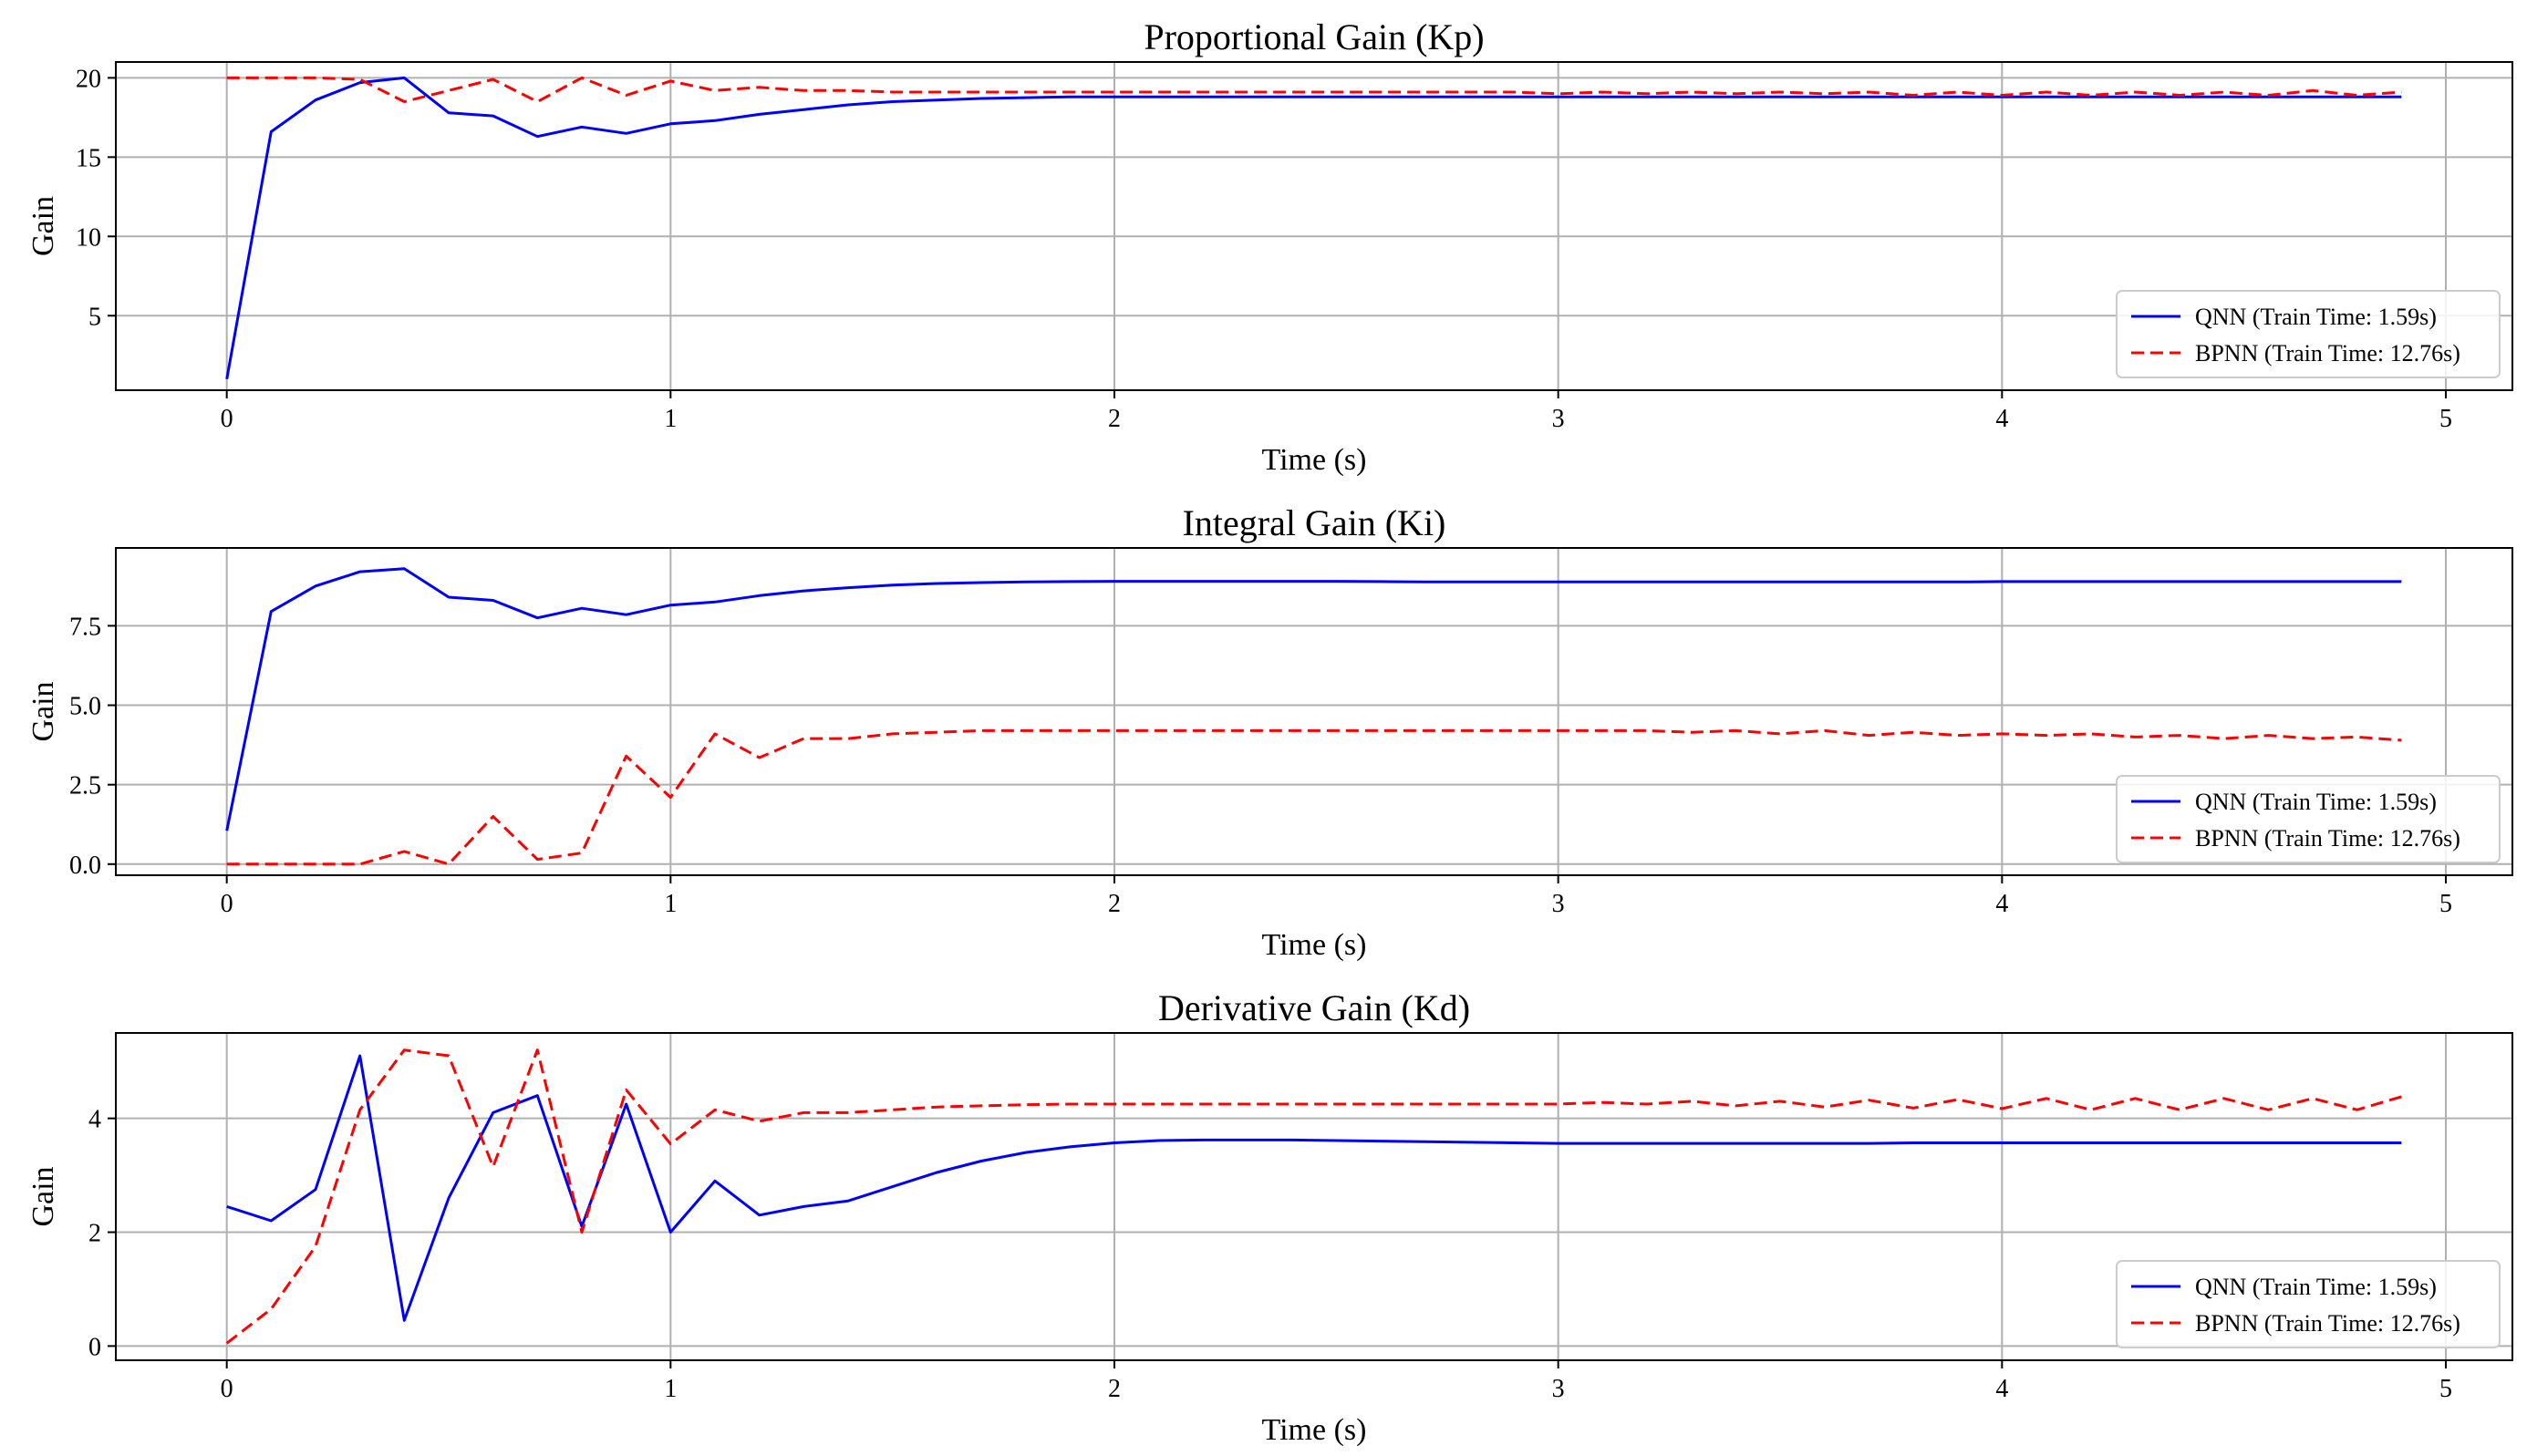 This screenshot has height=1456, width=2527. Describe the element at coordinates (85, 866) in the screenshot. I see `y-tick-label: 0.0` at that location.